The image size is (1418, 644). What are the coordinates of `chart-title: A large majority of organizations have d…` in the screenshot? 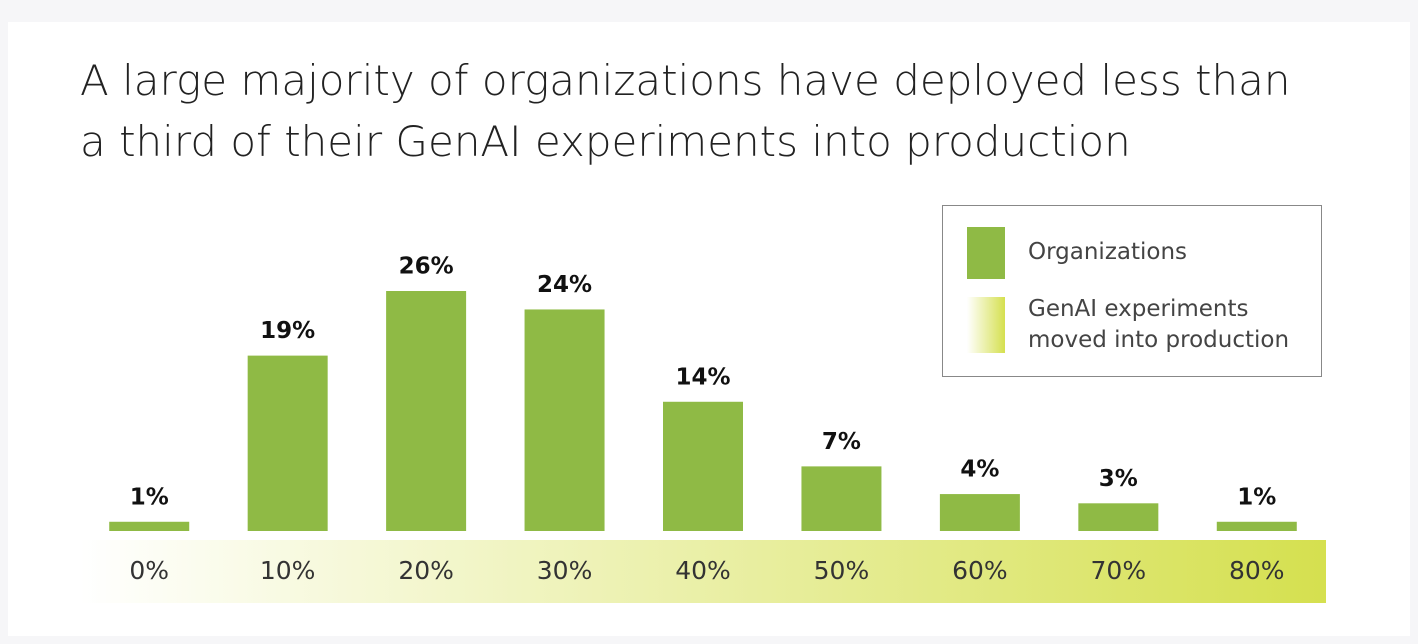 It's located at (685, 111).